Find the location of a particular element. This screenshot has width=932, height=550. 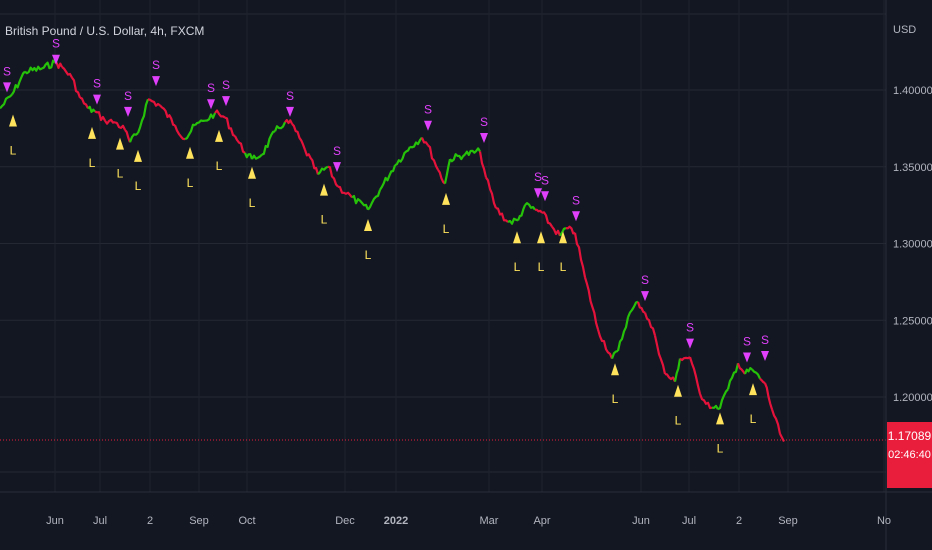

price-axis: 1.40000 1.35000 1.30000 1.25000 1.20000 is located at coordinates (912, 244).